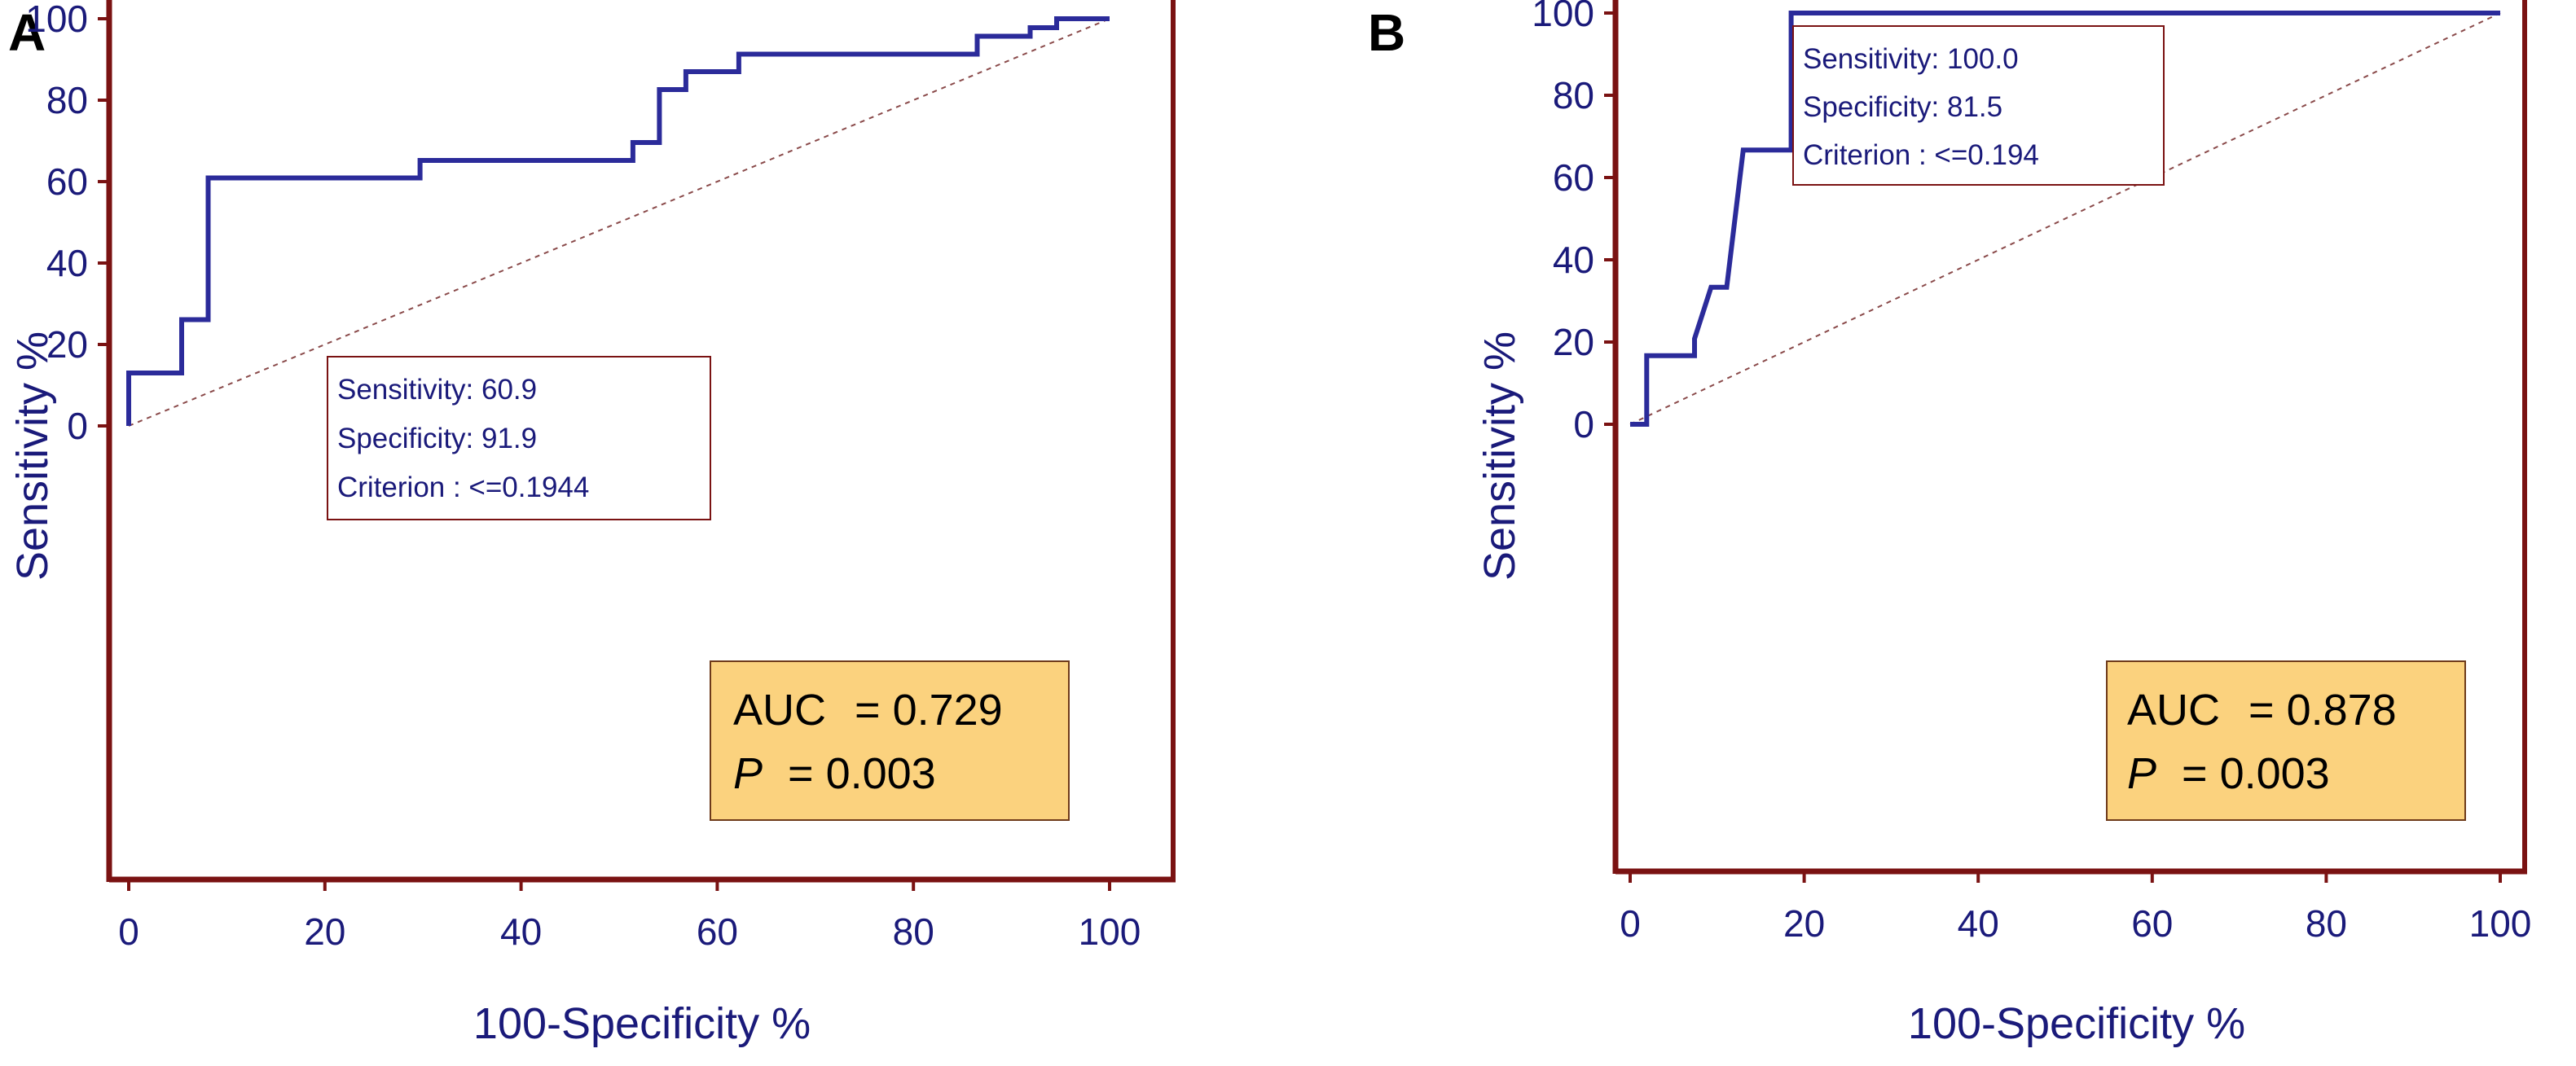 The width and height of the screenshot is (2576, 1066). I want to click on y-tick-label-b-1: 20, so click(1573, 342).